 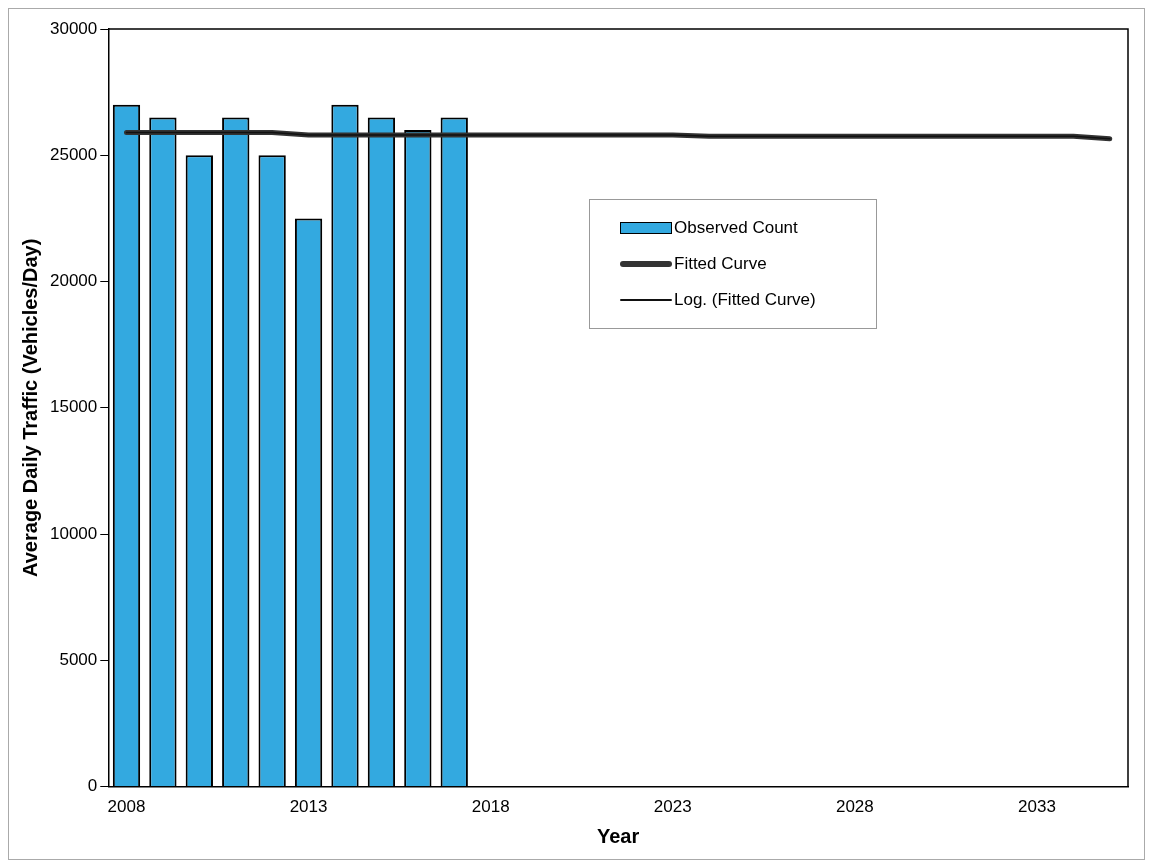 What do you see at coordinates (126, 807) in the screenshot?
I see `x-tick-label: 2008` at bounding box center [126, 807].